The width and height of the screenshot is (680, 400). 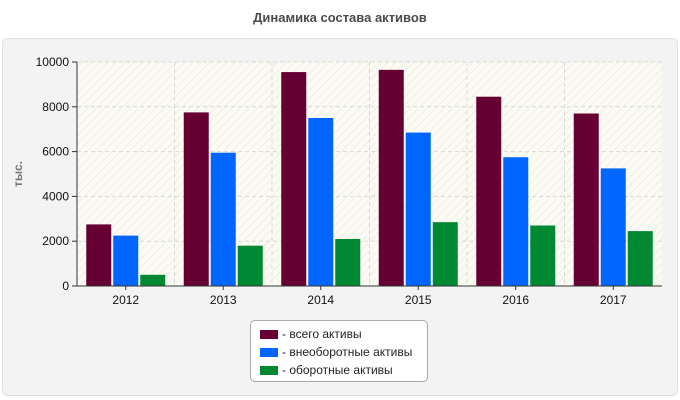 What do you see at coordinates (337, 370) in the screenshot?
I see `legend-label: - оборотные активы` at bounding box center [337, 370].